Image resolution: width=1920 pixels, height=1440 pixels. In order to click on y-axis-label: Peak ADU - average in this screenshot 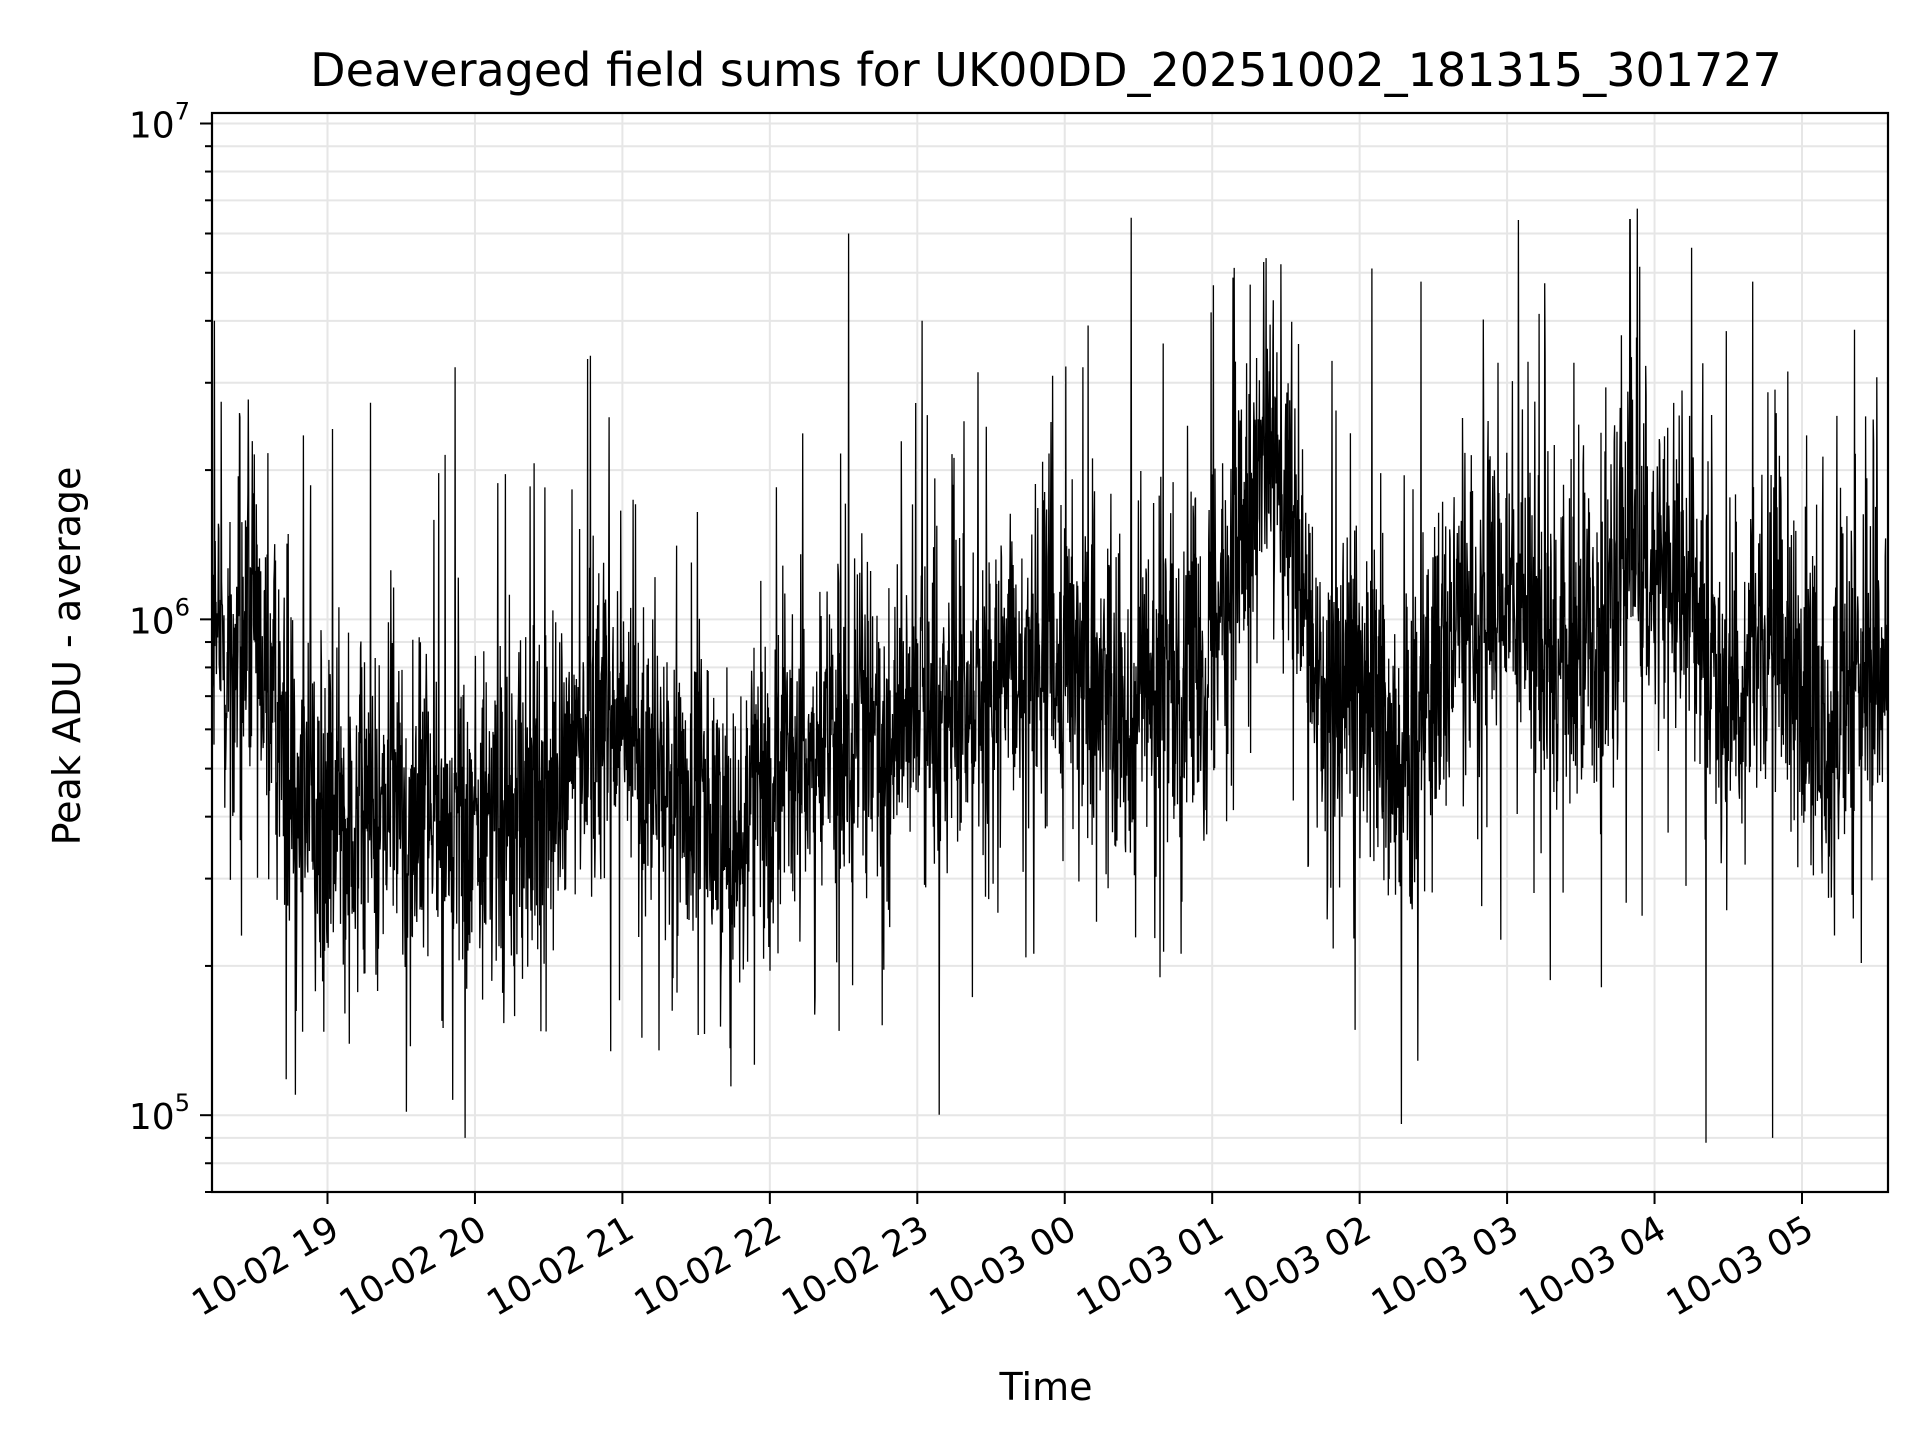, I will do `click(67, 656)`.